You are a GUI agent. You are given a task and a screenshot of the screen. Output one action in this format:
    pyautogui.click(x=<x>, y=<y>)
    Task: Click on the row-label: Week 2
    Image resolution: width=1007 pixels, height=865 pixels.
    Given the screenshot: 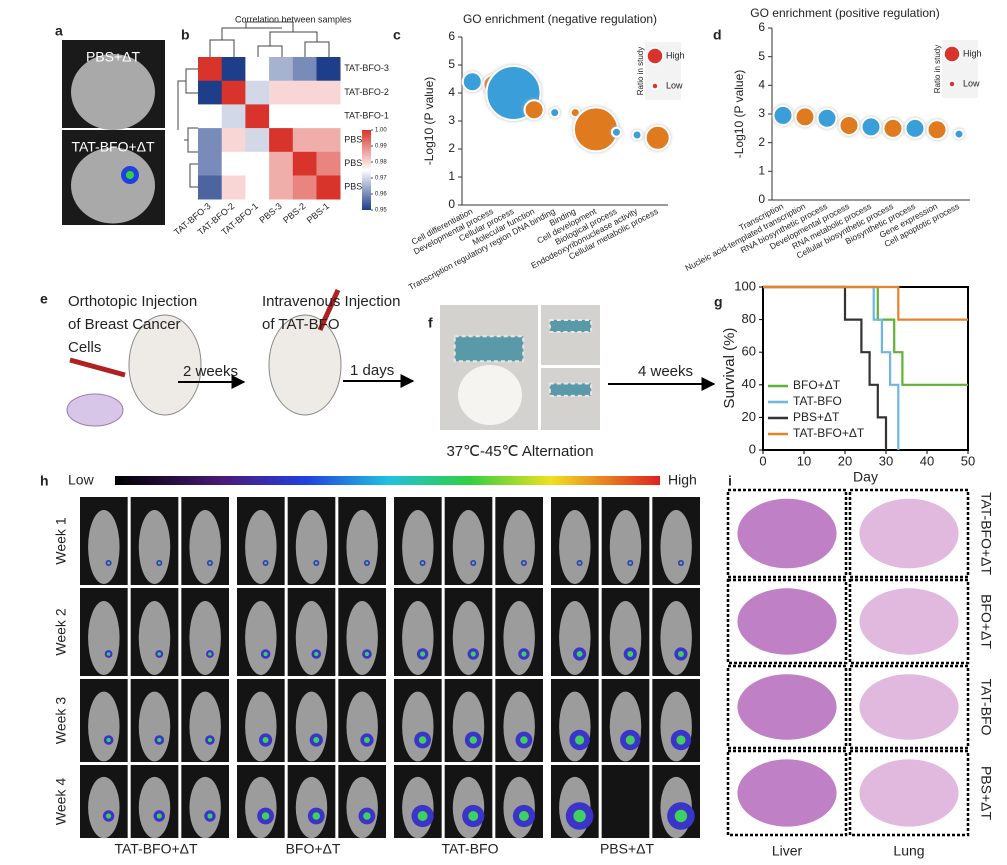 What is the action you would take?
    pyautogui.click(x=61, y=631)
    